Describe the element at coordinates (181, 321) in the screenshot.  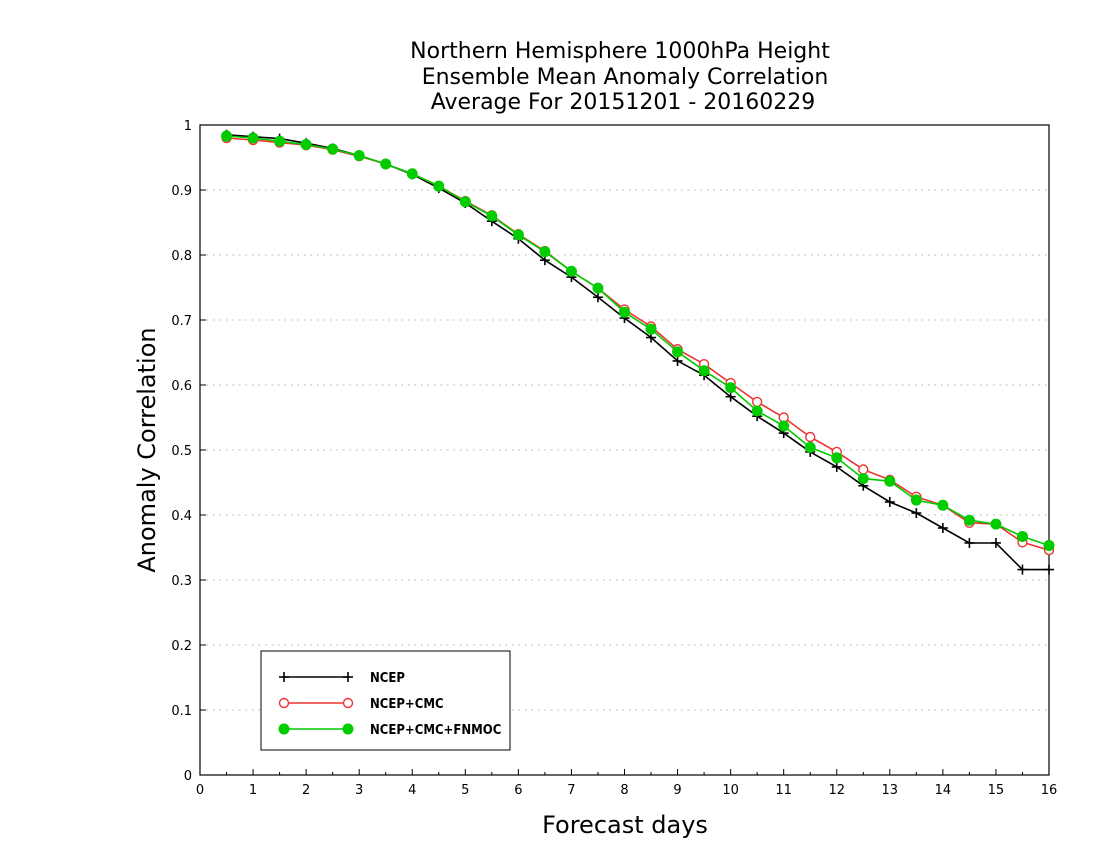
I see `y-tick-label: 0.7` at that location.